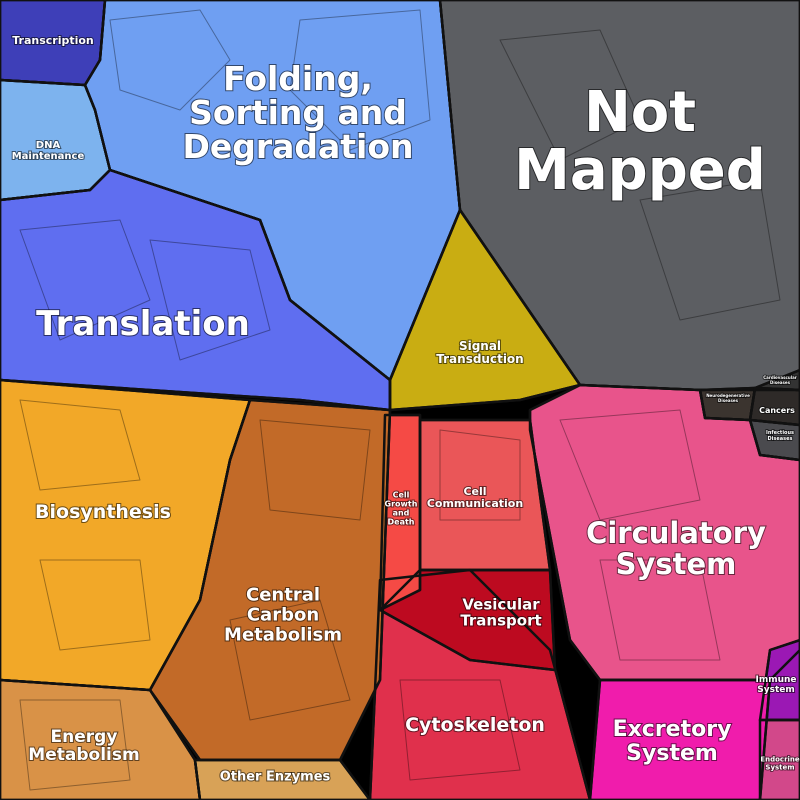 The image size is (800, 800). What do you see at coordinates (501, 604) in the screenshot?
I see `label-line: Vesicular` at bounding box center [501, 604].